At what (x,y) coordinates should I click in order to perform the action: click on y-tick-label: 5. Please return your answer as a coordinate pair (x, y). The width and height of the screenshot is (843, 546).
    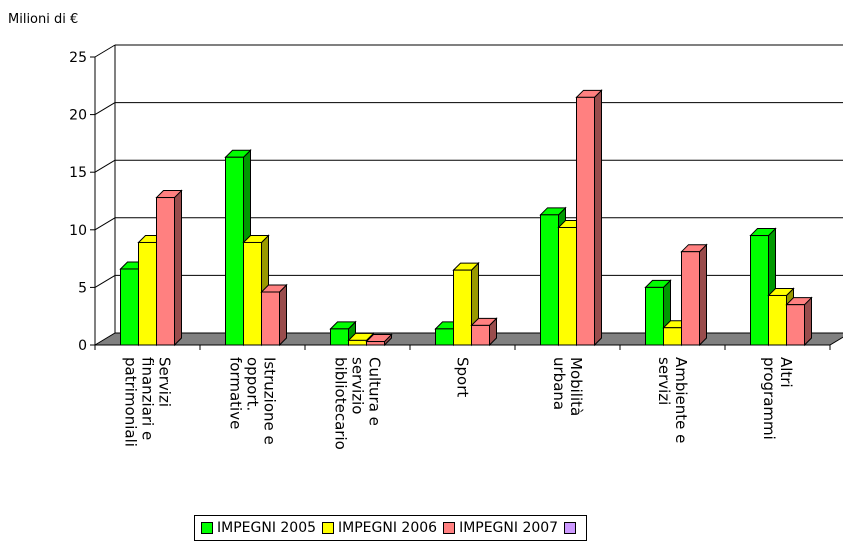
    Looking at the image, I should click on (82, 288).